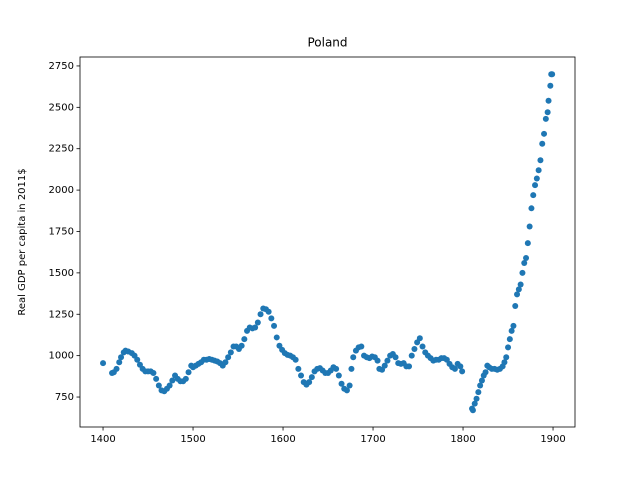 The width and height of the screenshot is (640, 480). What do you see at coordinates (327, 43) in the screenshot?
I see `chart-title: Poland` at bounding box center [327, 43].